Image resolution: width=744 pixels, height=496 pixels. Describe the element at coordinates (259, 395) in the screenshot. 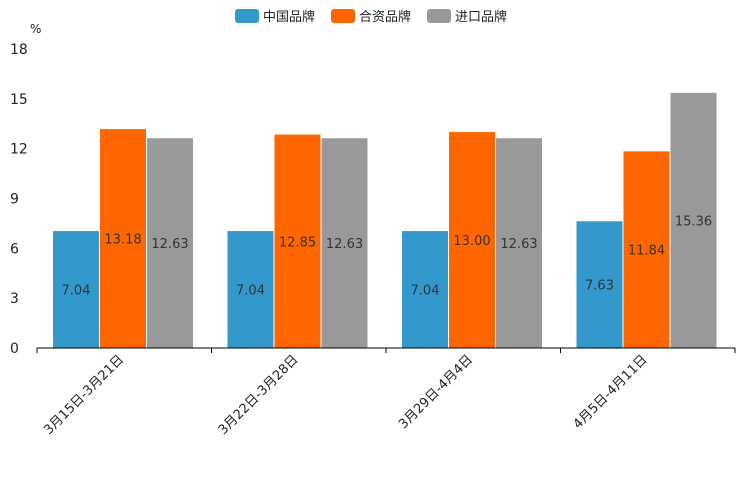

I see `x-tick-label: 3月22日-3月28日` at that location.